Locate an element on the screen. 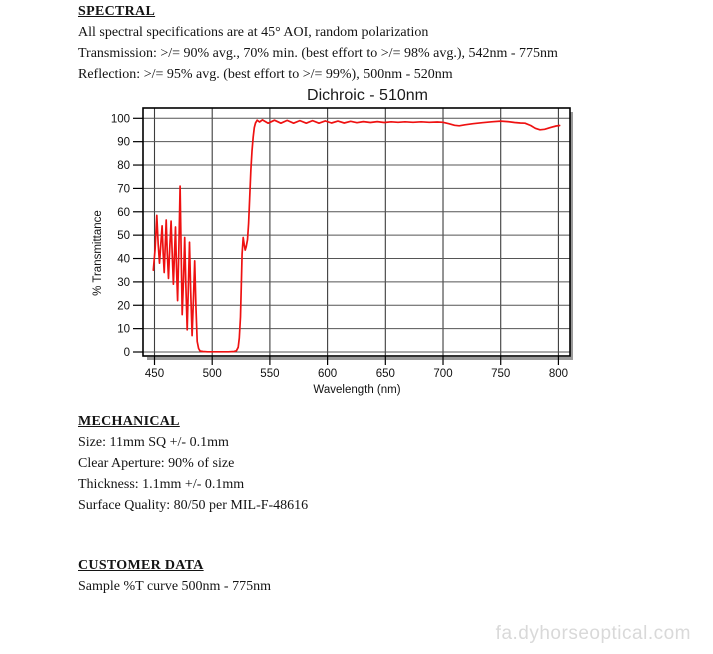 The height and width of the screenshot is (654, 713). spectral-heading: SPECTRAL is located at coordinates (117, 11).